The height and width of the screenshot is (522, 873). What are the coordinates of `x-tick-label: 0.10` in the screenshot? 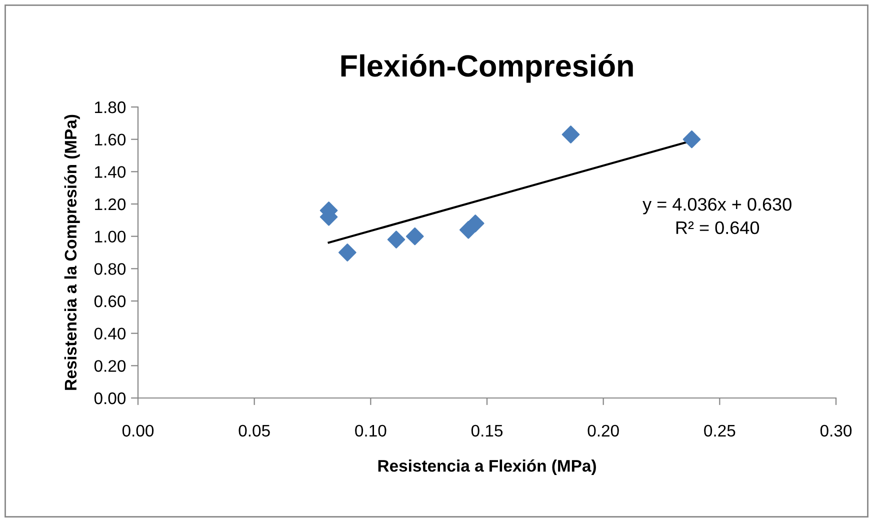 It's located at (370, 430).